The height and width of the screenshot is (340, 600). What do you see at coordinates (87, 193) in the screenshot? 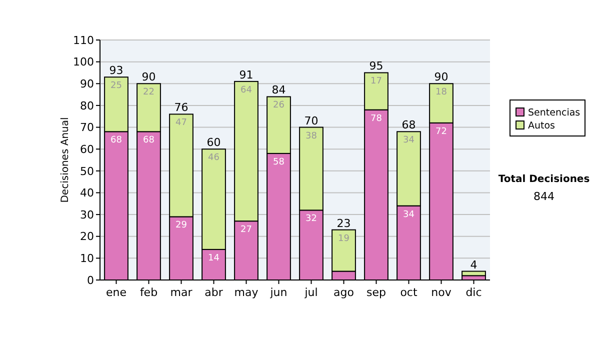
I see `y-tick-label: 40` at bounding box center [87, 193].